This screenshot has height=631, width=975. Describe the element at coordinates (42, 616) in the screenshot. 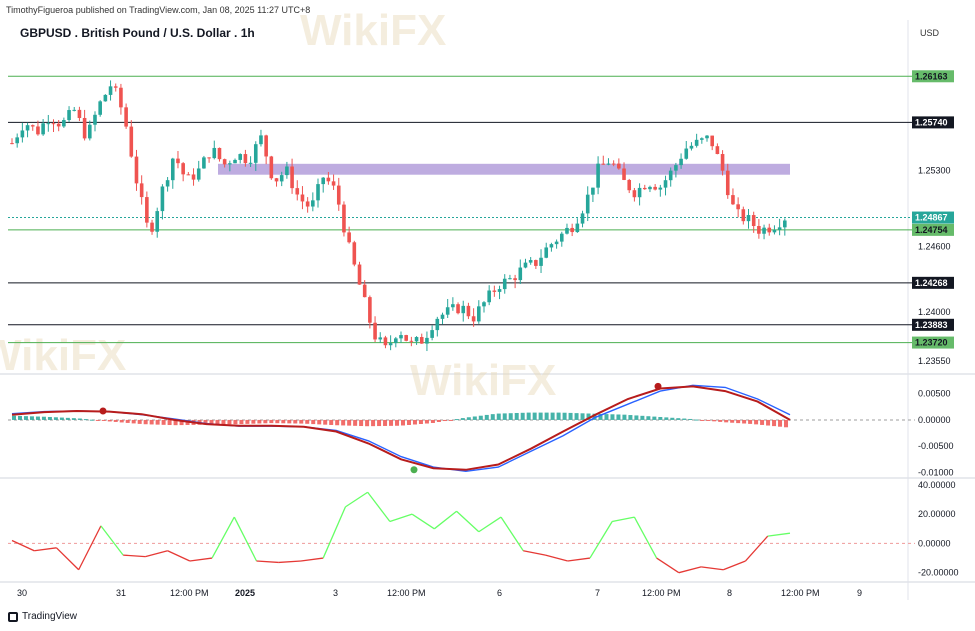

I see `footer-brand: TradingView` at that location.